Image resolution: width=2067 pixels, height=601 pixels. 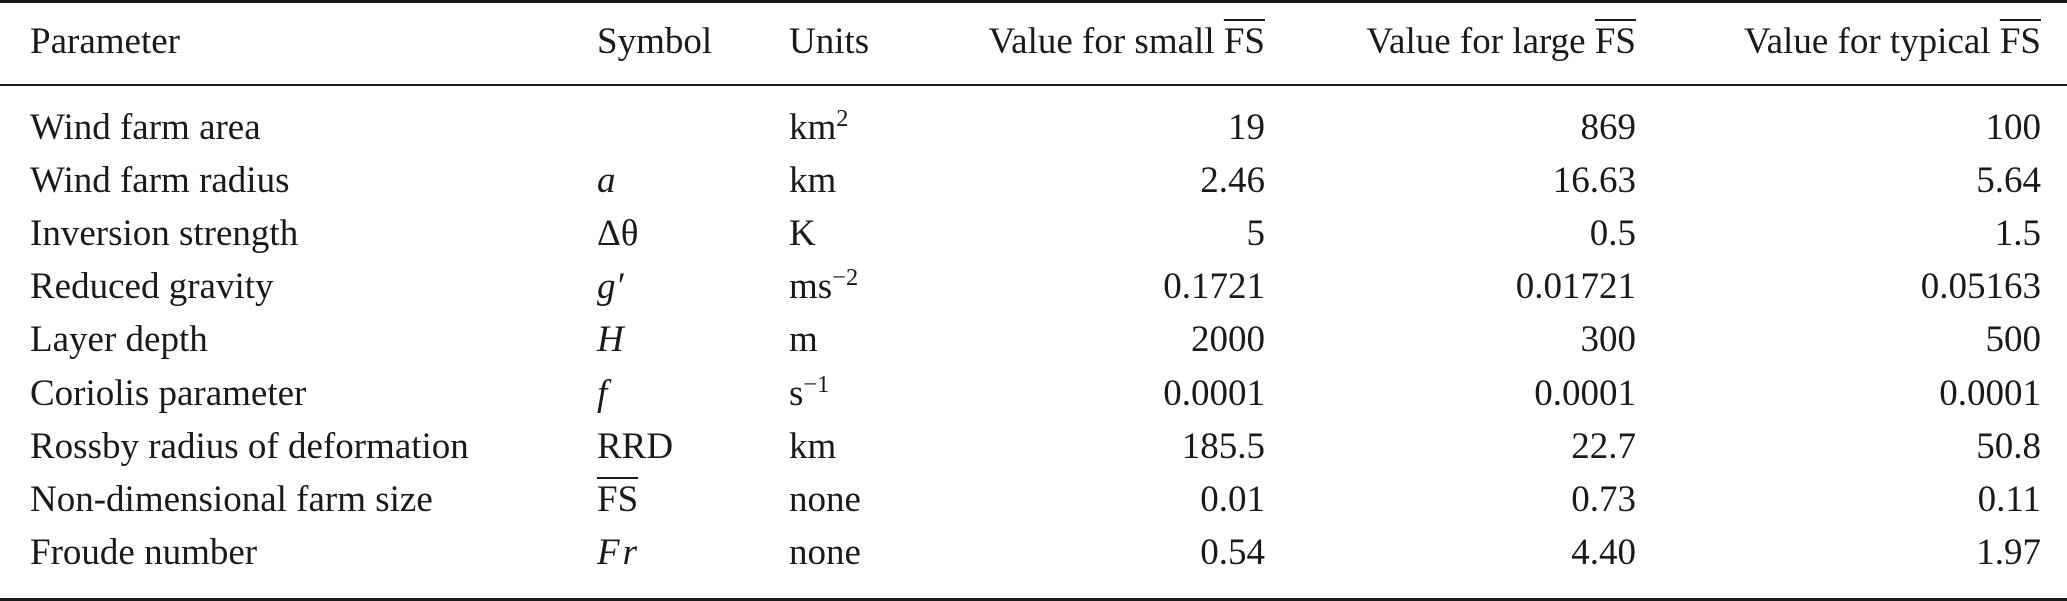 I want to click on row-typical-value: 50.8, so click(x=2008, y=446).